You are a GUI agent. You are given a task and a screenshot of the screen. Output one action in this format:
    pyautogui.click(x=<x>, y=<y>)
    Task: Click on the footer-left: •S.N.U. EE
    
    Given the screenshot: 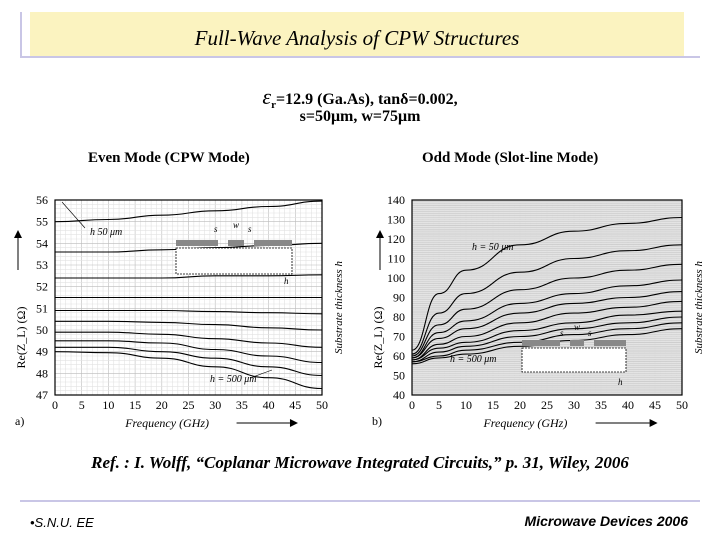 What is the action you would take?
    pyautogui.click(x=62, y=522)
    